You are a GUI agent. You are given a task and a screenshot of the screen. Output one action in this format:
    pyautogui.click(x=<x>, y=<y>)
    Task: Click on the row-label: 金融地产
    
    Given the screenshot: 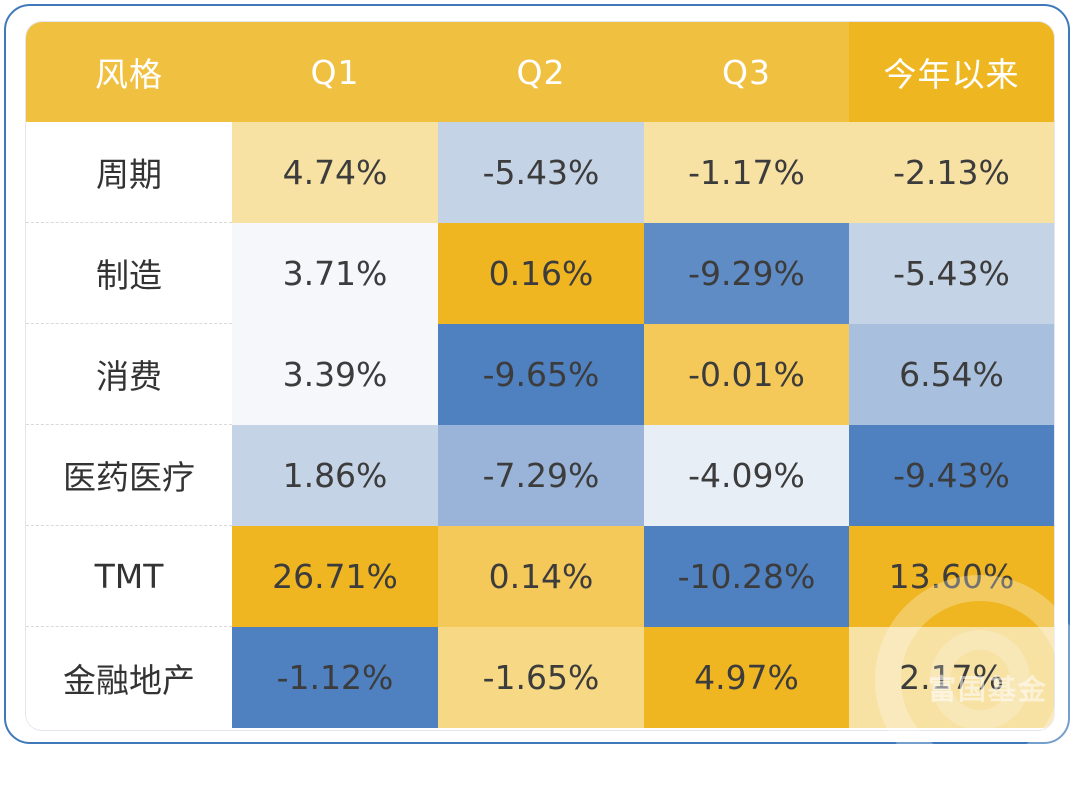 What is the action you would take?
    pyautogui.click(x=129, y=677)
    